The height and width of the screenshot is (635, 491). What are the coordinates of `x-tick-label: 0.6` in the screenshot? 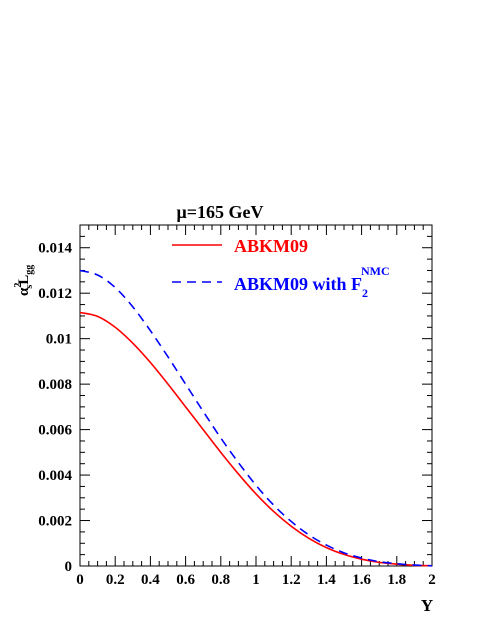 It's located at (185, 580).